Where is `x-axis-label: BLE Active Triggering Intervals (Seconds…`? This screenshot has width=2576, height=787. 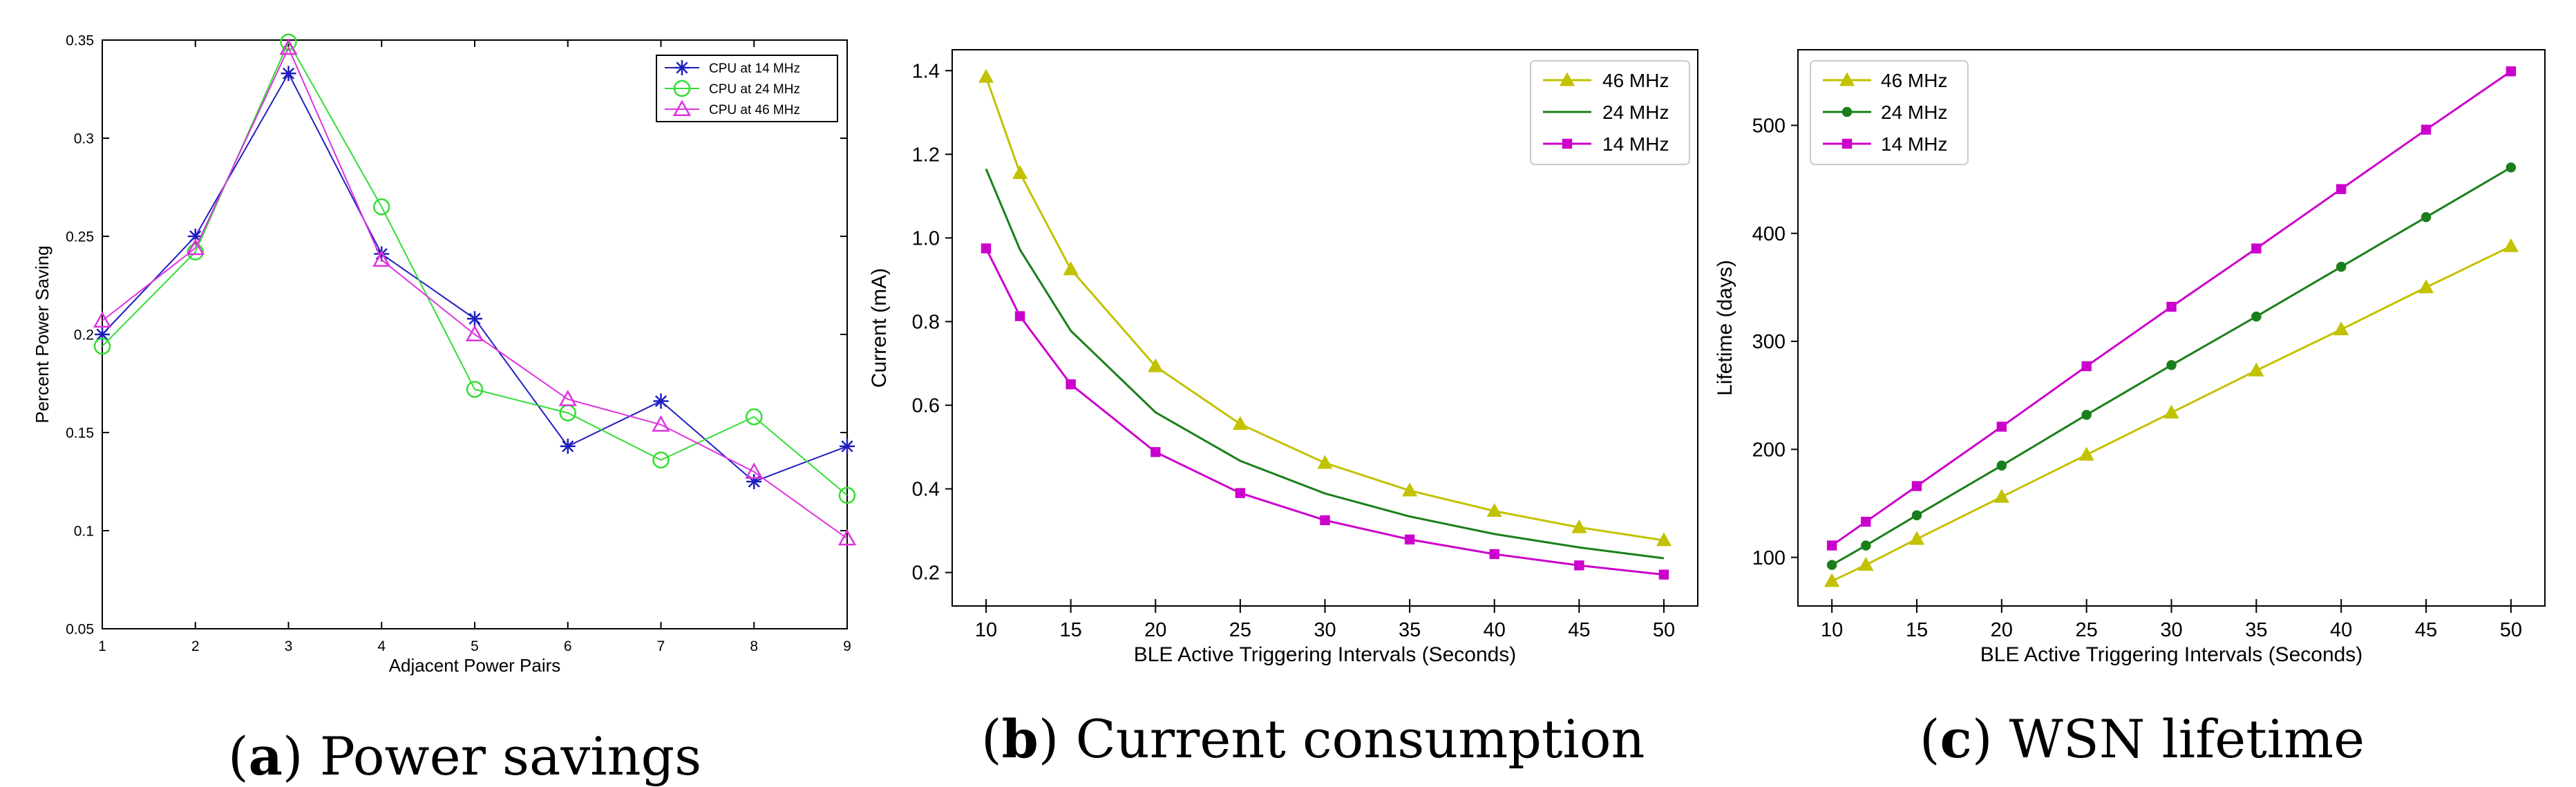 x-axis-label: BLE Active Triggering Intervals (Seconds… is located at coordinates (2171, 654).